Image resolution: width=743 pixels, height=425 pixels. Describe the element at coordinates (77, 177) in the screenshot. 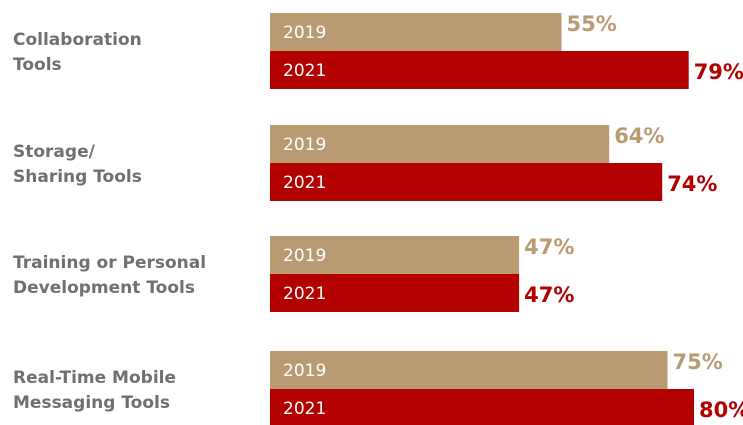

I see `category-label-line: Sharing Tools` at that location.